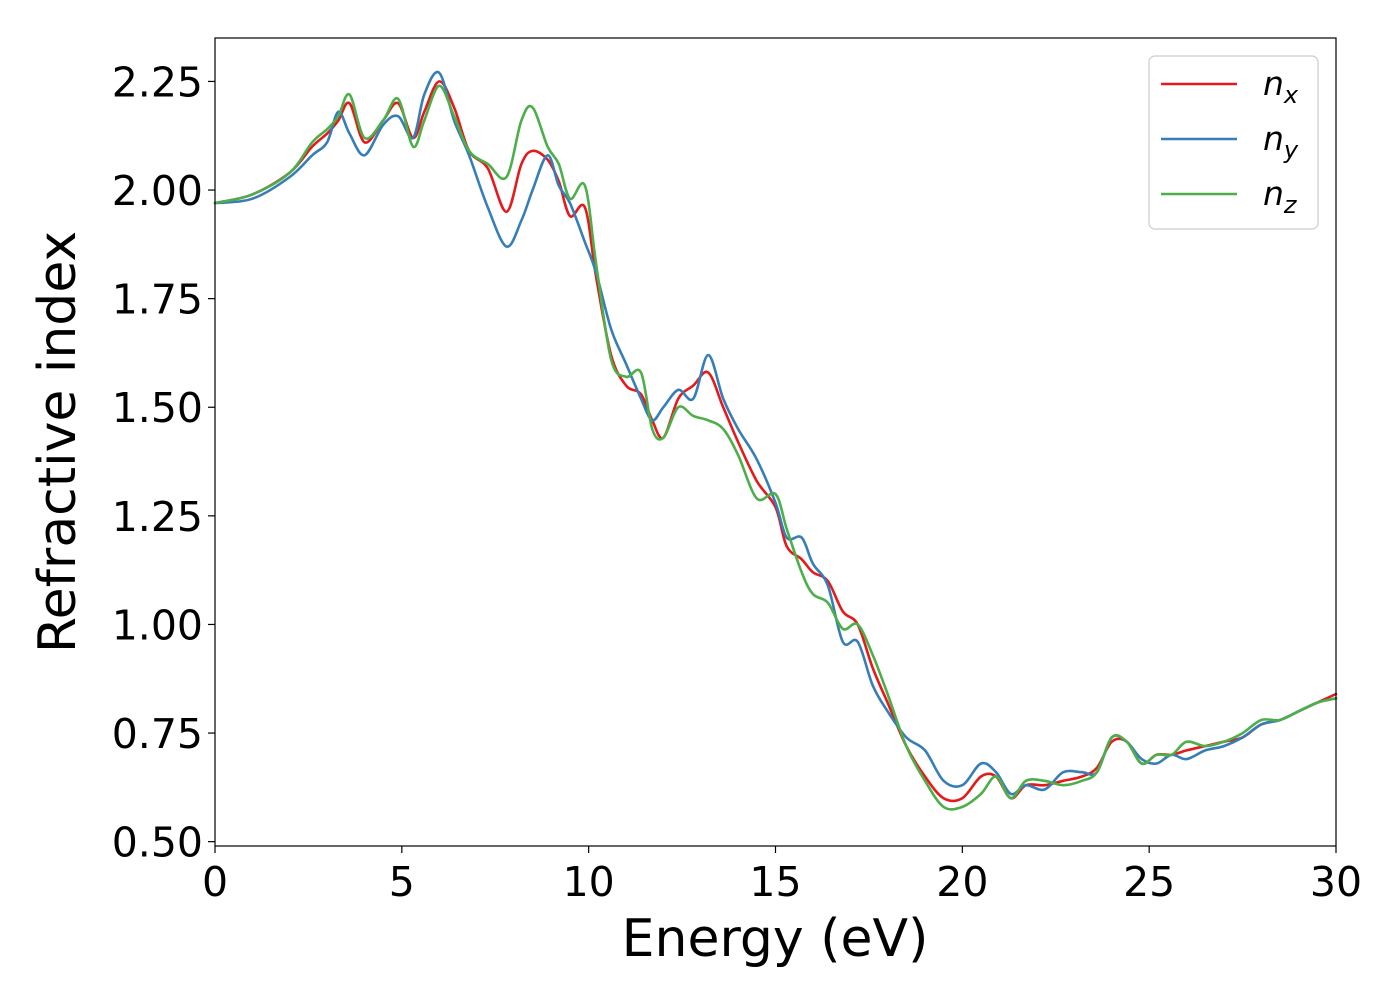 Image resolution: width=1400 pixels, height=1000 pixels. Describe the element at coordinates (215, 882) in the screenshot. I see `x-tick-label: 0` at that location.